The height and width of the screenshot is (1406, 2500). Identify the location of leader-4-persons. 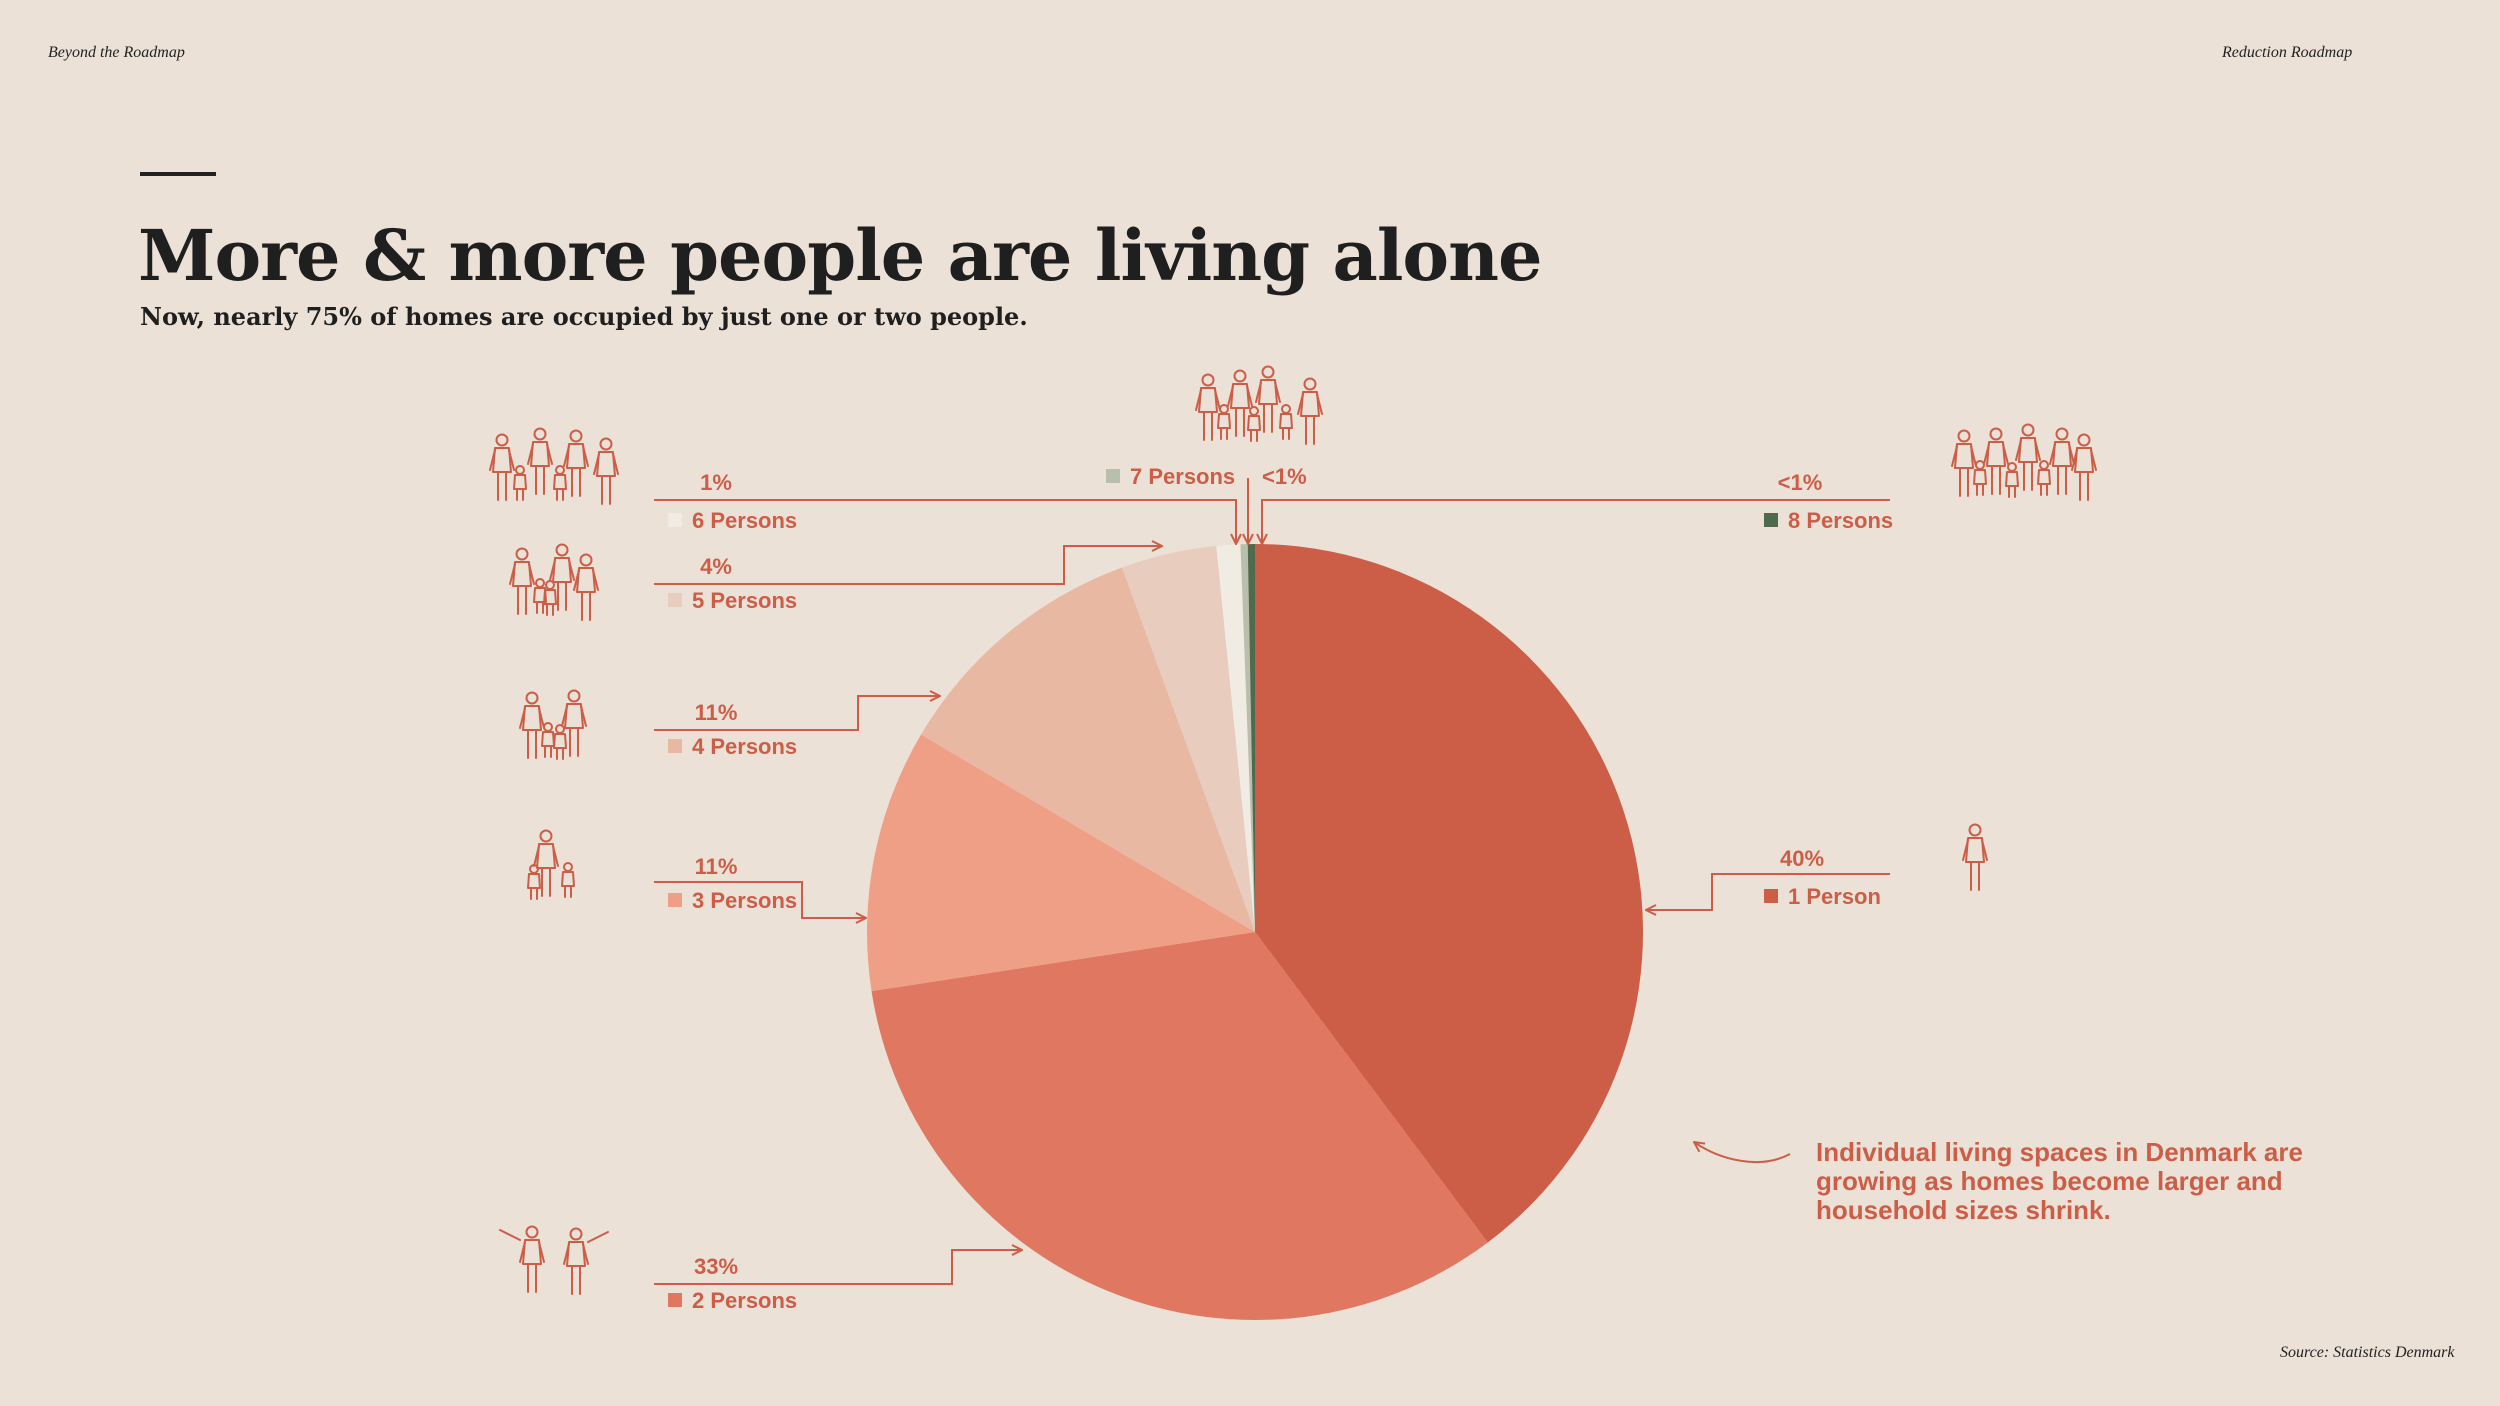
(797, 713).